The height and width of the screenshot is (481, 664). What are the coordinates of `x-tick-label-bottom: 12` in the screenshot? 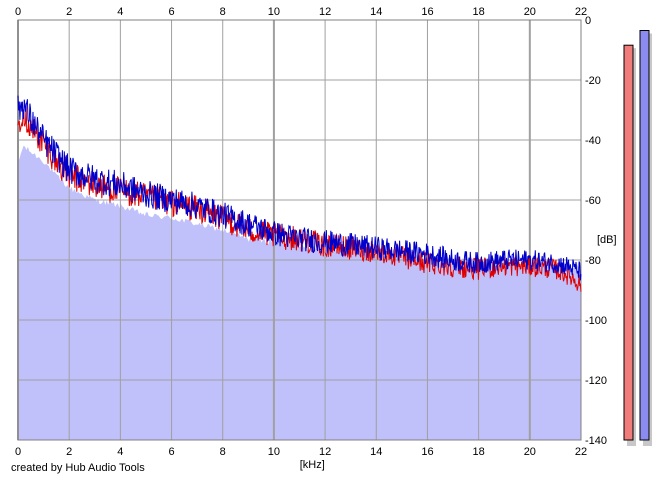 It's located at (325, 452).